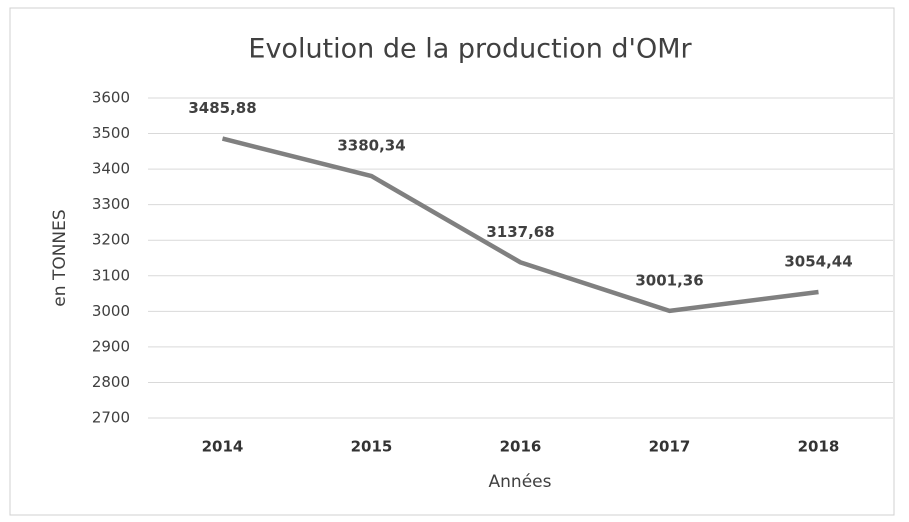 Image resolution: width=909 pixels, height=522 pixels. Describe the element at coordinates (818, 261) in the screenshot. I see `data-label: 3054,44` at that location.